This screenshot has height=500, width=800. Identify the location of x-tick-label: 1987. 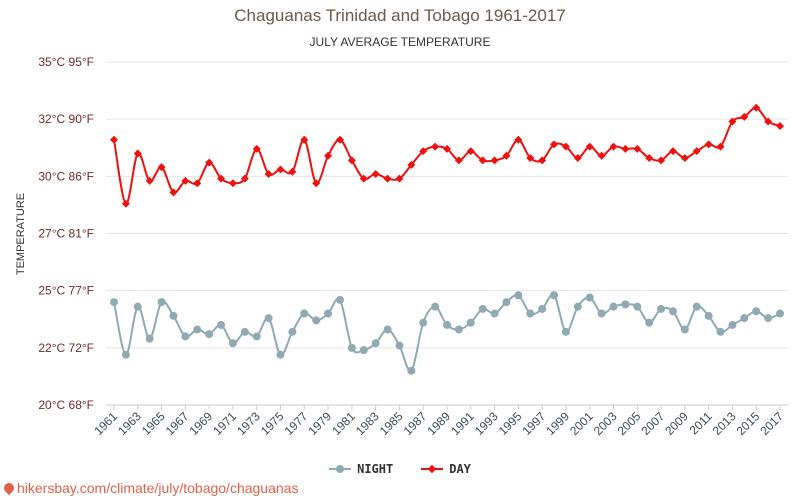
(415, 423).